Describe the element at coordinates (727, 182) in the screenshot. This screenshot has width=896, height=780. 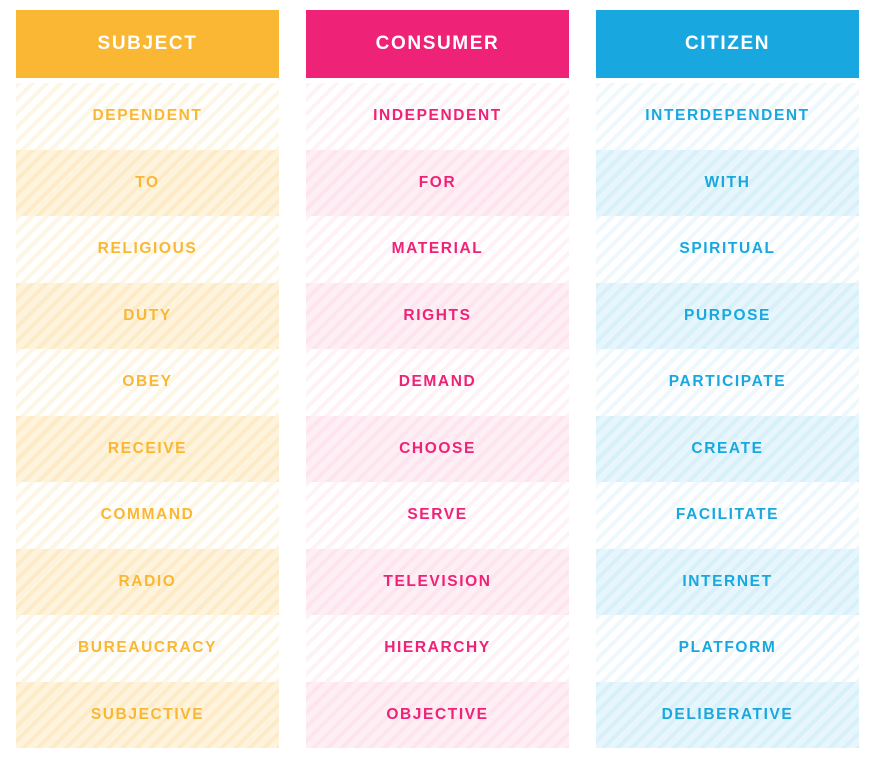
I see `table-cell: WITH` at that location.